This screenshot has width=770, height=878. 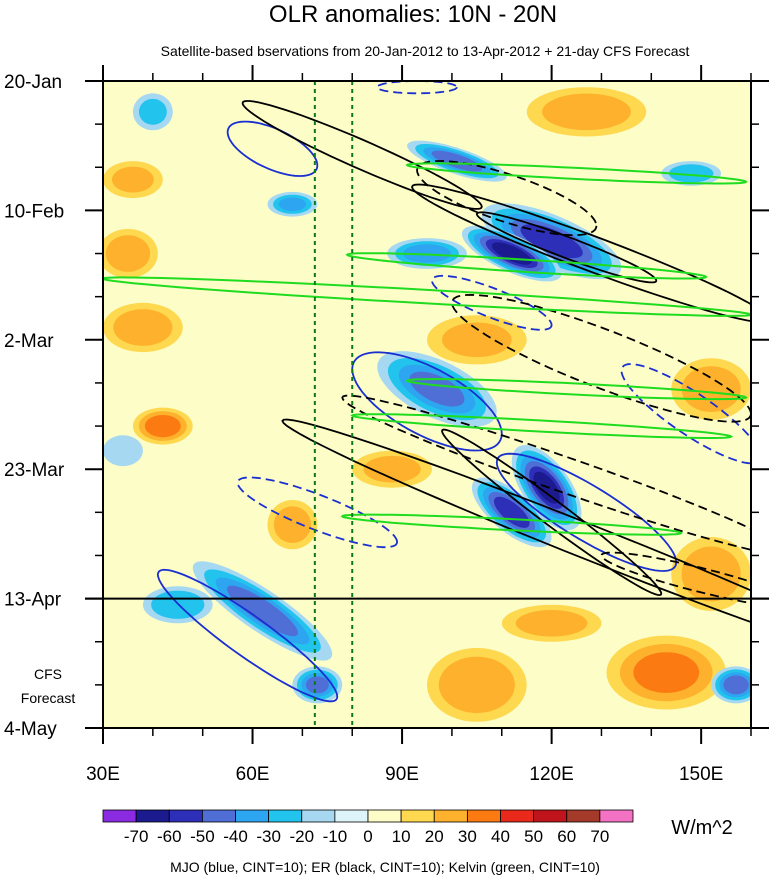 What do you see at coordinates (48, 698) in the screenshot?
I see `forecast-label-line2: Forecast` at bounding box center [48, 698].